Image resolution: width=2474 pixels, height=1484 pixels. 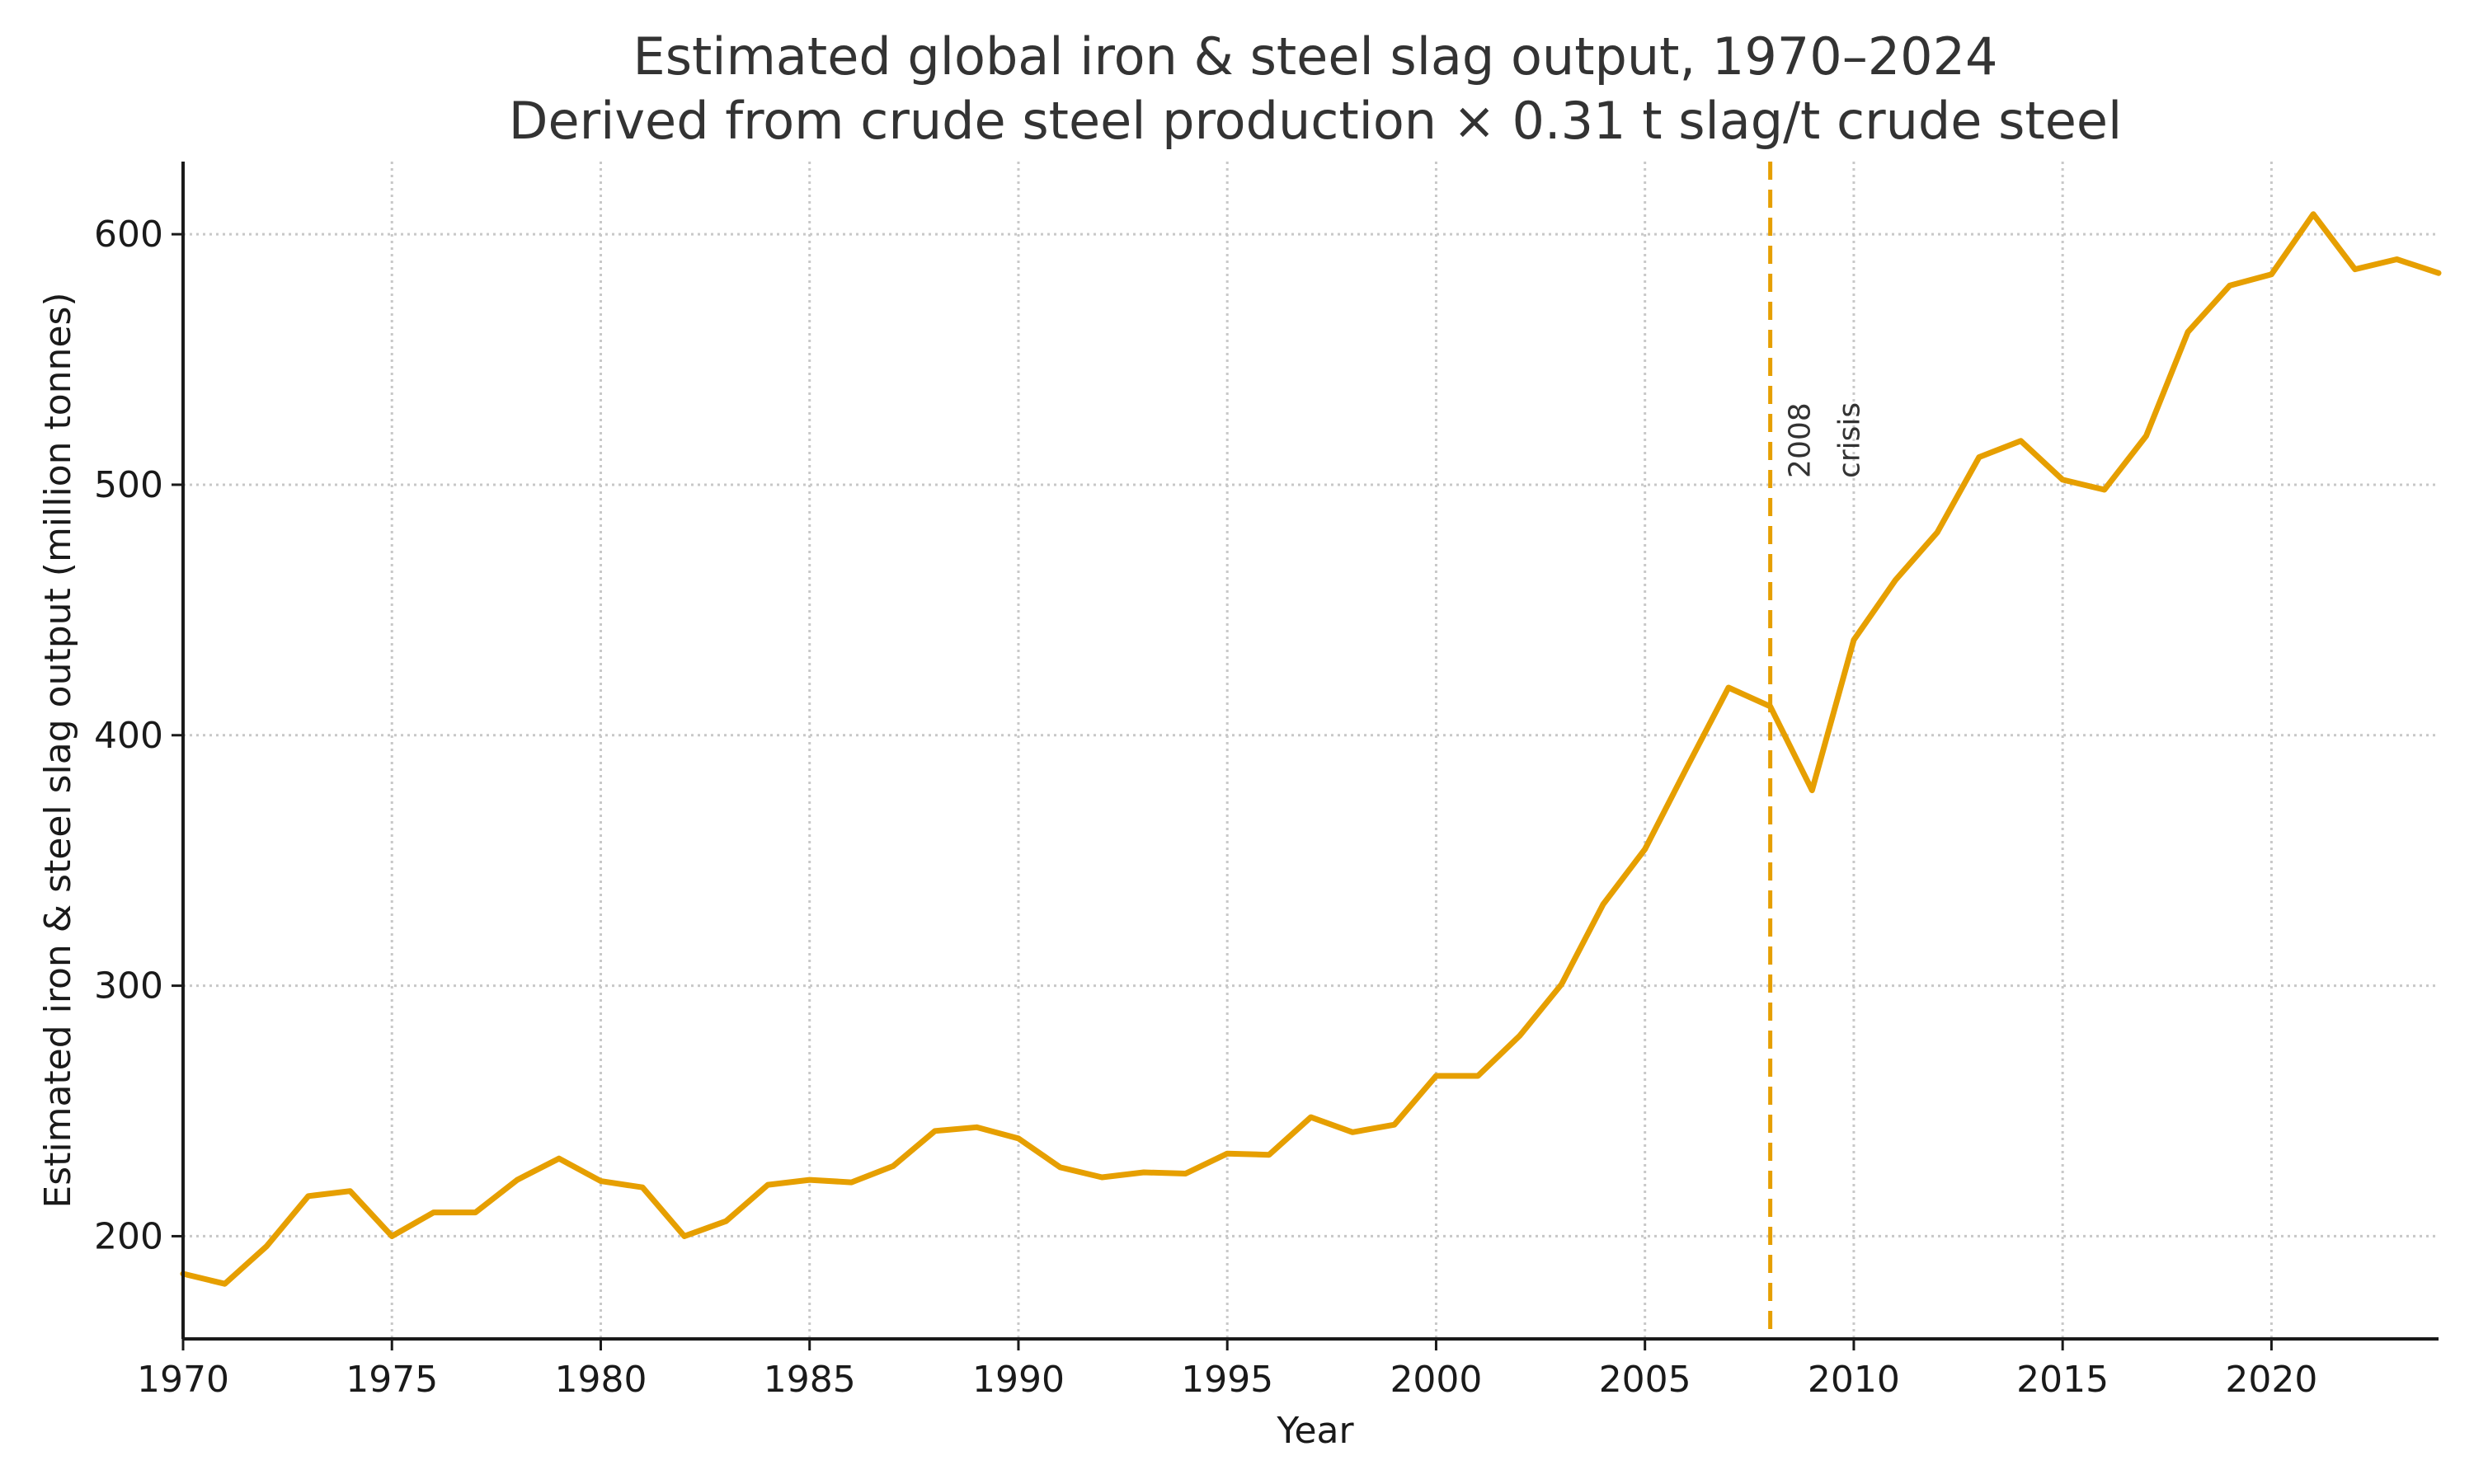 I want to click on x-tick-label: 1970, so click(x=183, y=1380).